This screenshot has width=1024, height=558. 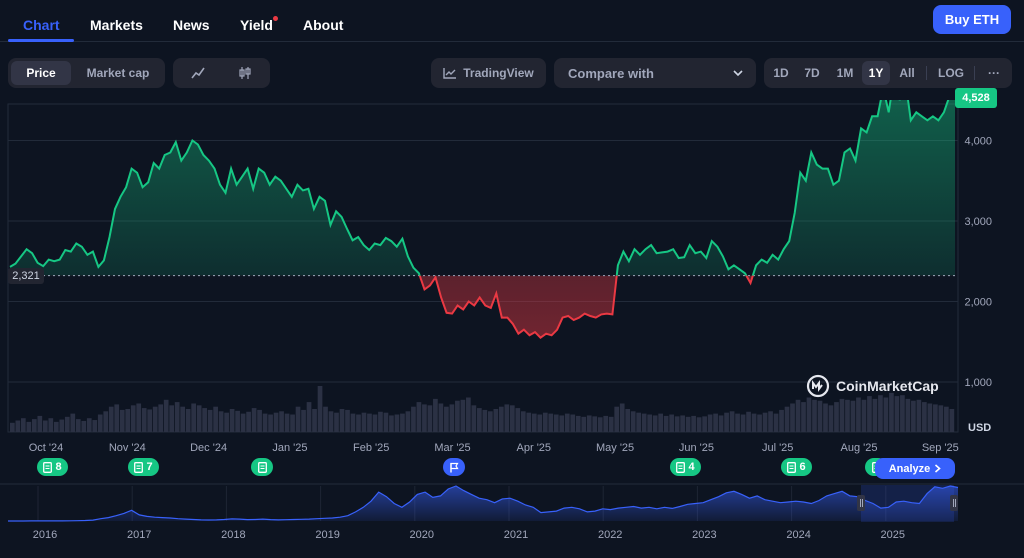 I want to click on event-badge: 8, so click(x=52, y=467).